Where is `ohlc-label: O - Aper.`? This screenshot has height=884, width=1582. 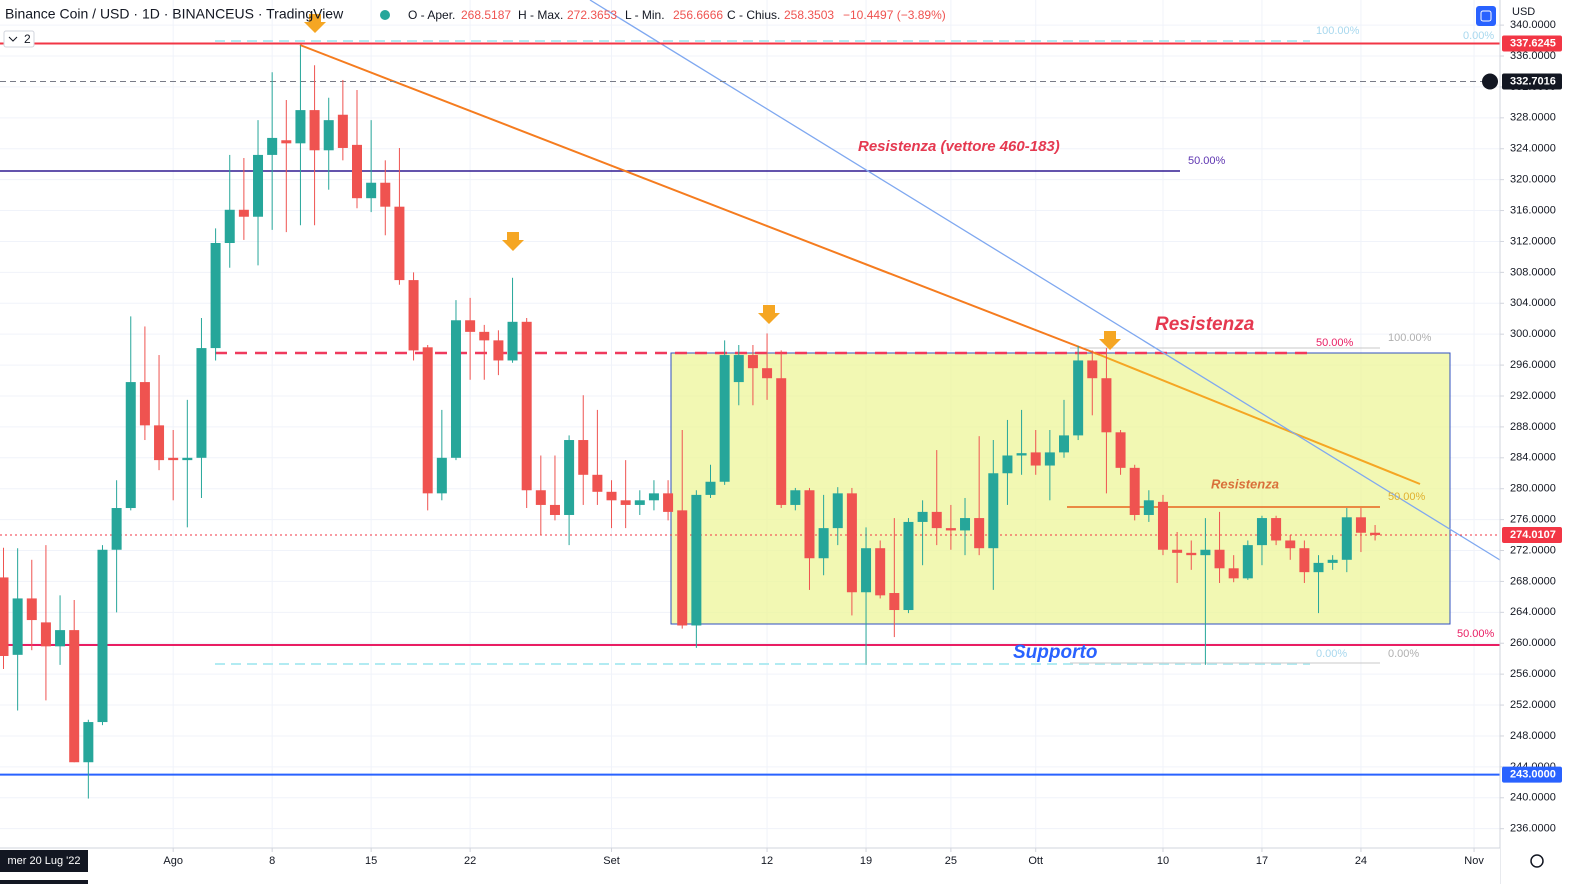 ohlc-label: O - Aper. is located at coordinates (431, 15).